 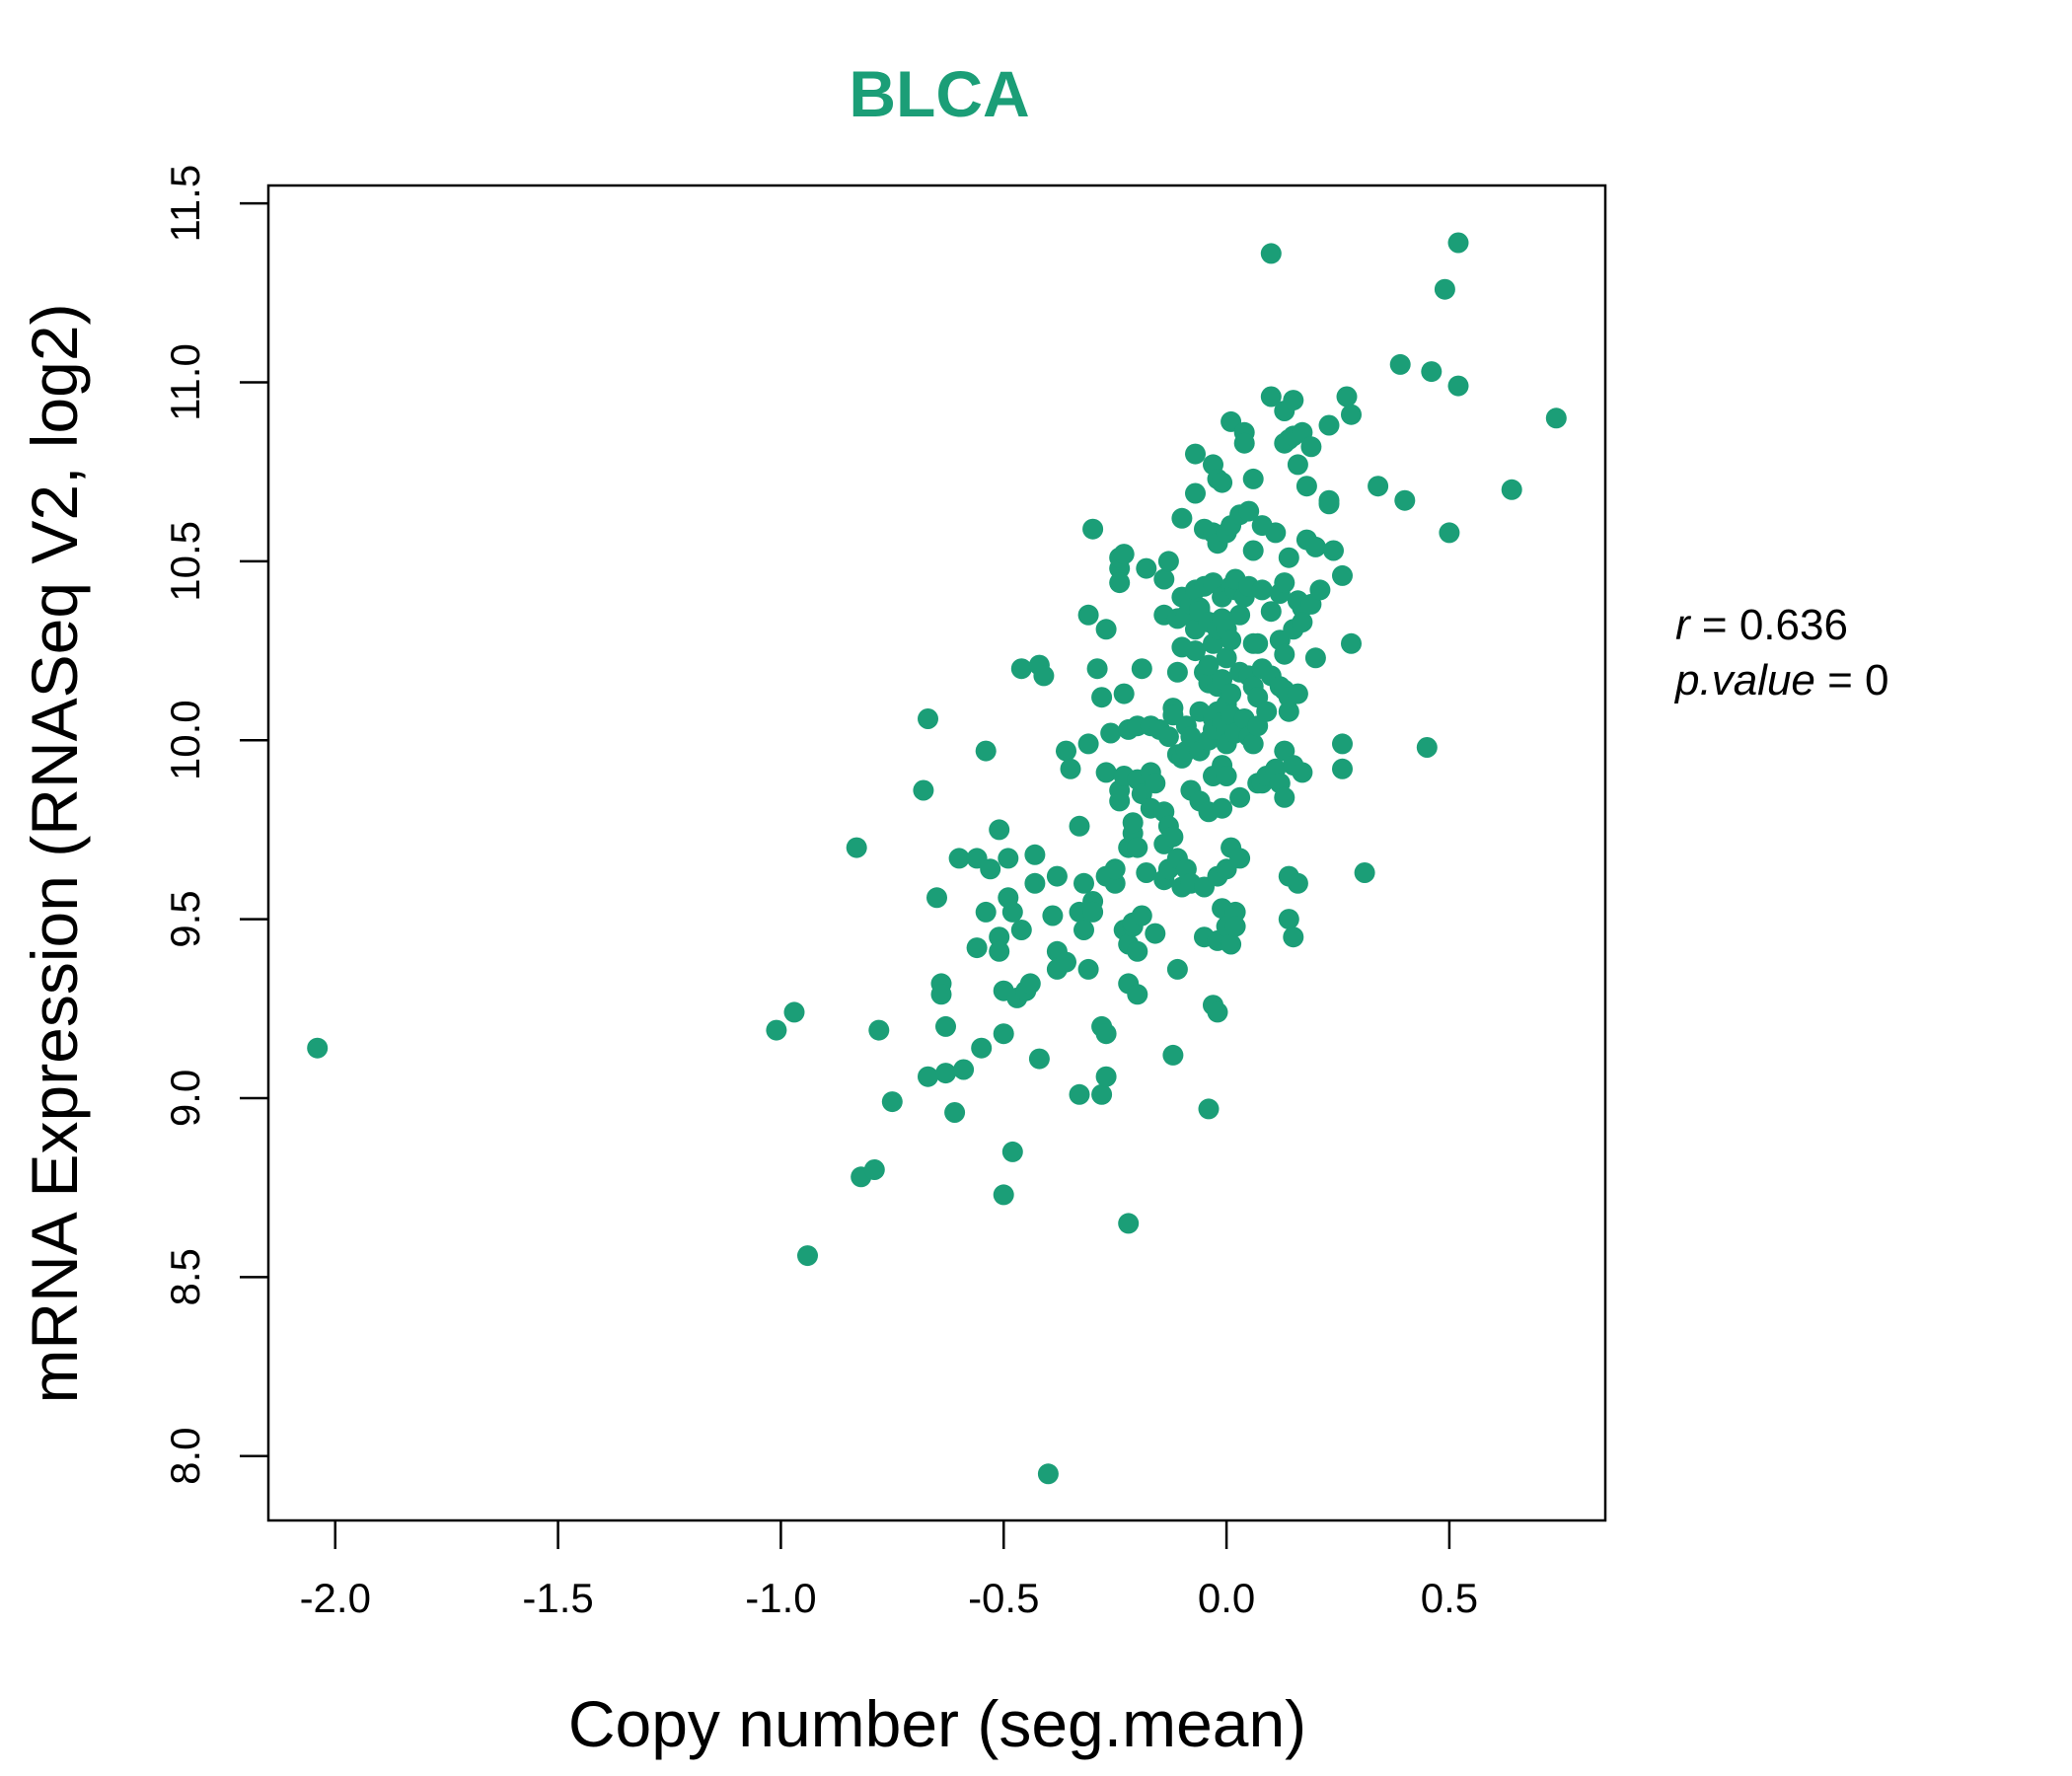 What do you see at coordinates (1762, 625) in the screenshot?
I see `r-stat: r = 0.636` at bounding box center [1762, 625].